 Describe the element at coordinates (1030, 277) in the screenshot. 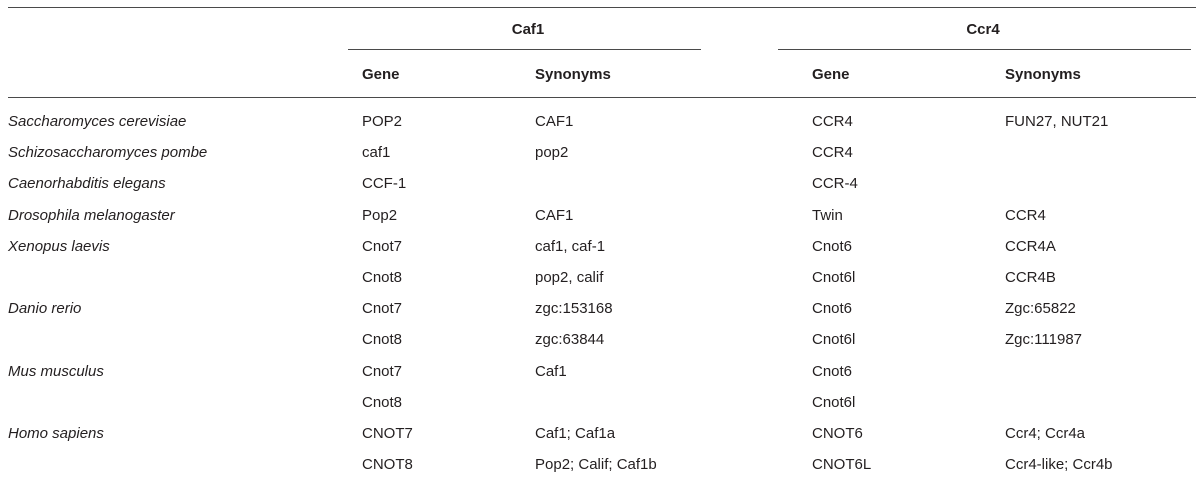

I see `ccr4-synonyms-cell: CCR4B` at that location.